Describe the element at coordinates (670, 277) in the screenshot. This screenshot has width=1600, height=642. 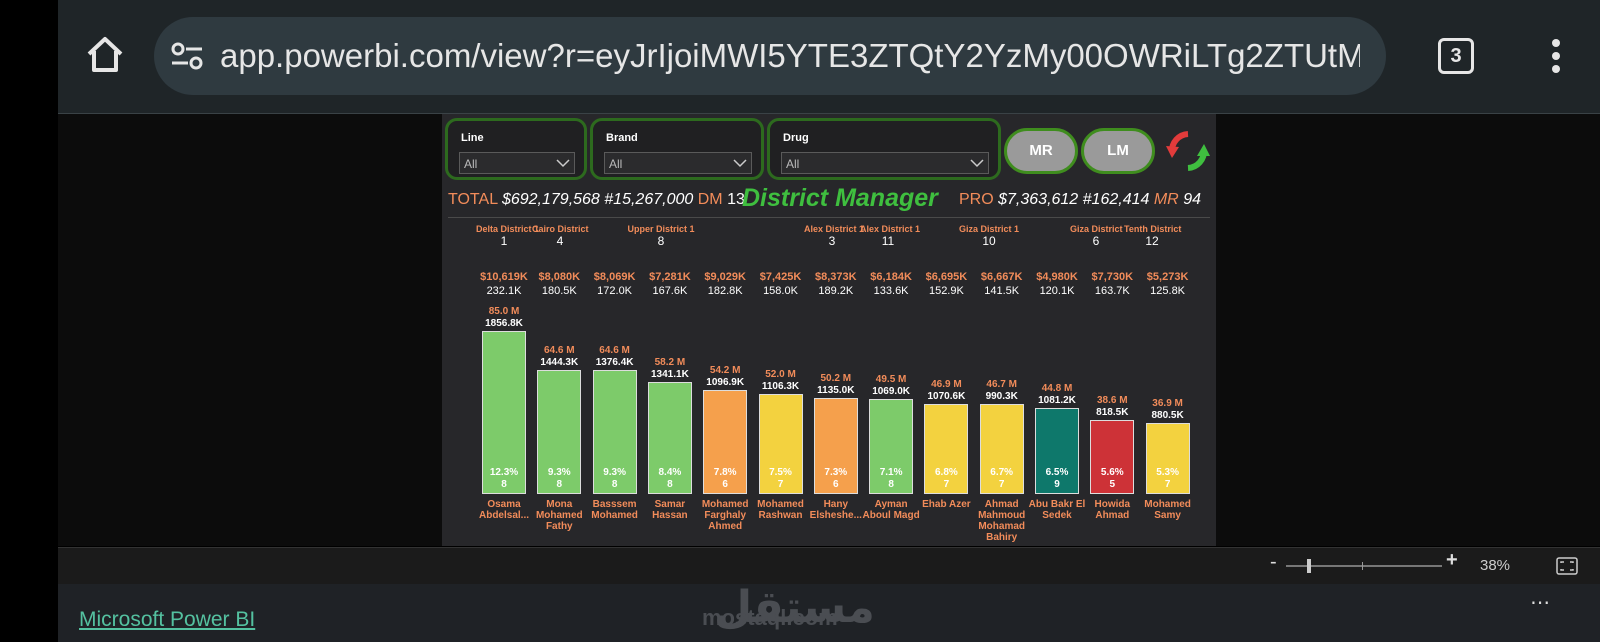
I see `avg-sales-label: $7,281K` at that location.